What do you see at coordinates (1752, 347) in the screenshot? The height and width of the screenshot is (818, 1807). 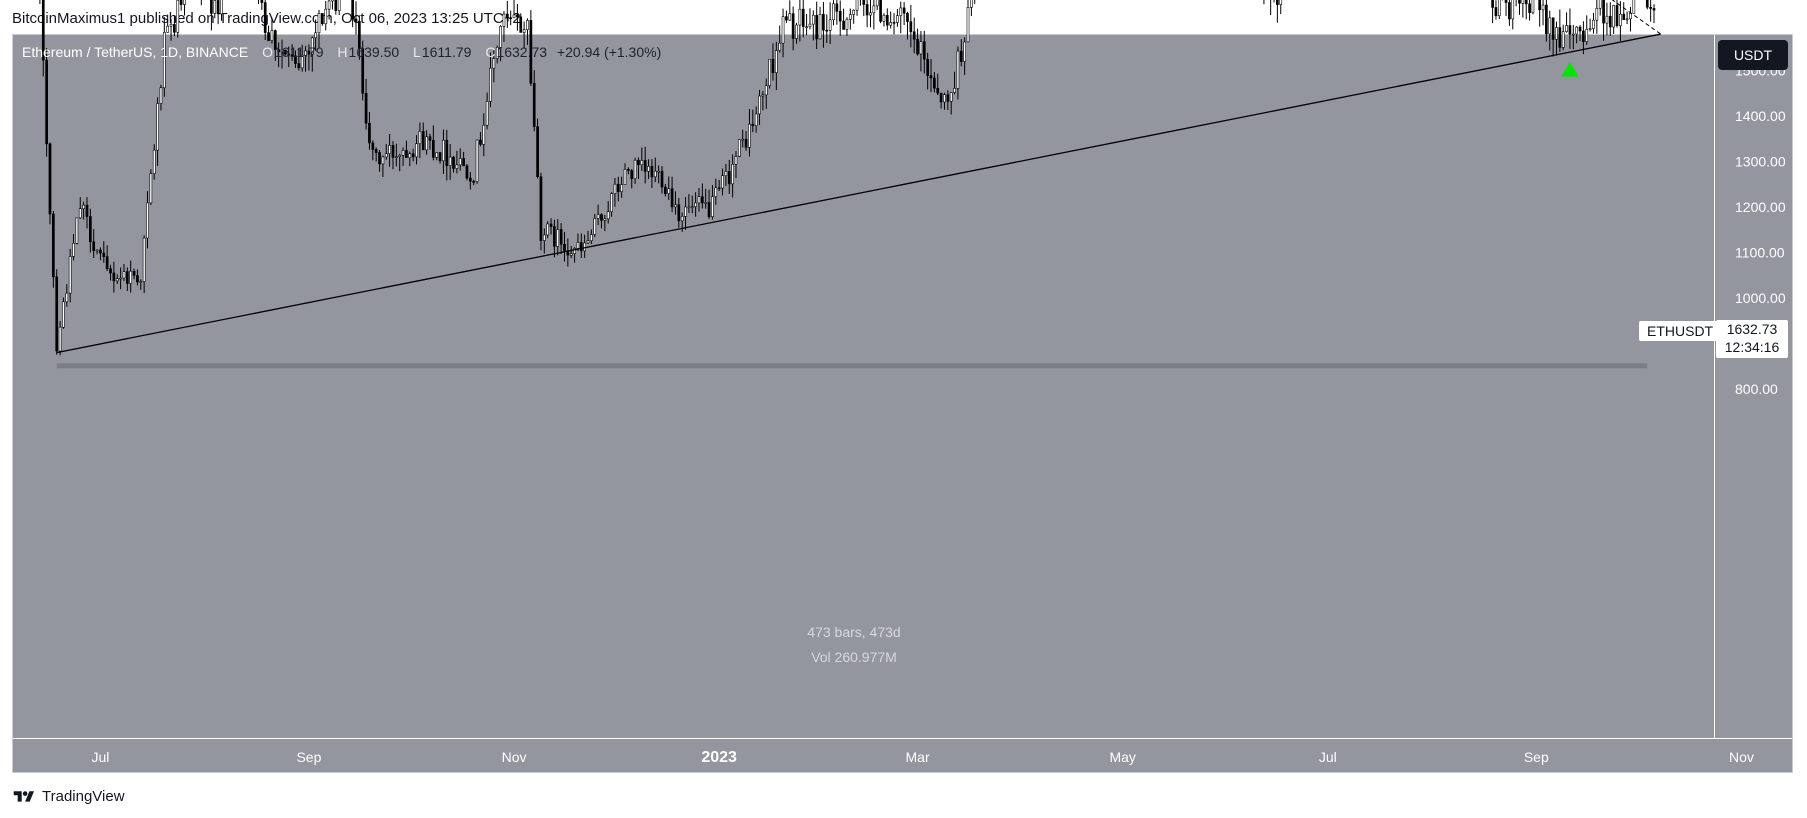 I see `bar-countdown: 12:34:16` at bounding box center [1752, 347].